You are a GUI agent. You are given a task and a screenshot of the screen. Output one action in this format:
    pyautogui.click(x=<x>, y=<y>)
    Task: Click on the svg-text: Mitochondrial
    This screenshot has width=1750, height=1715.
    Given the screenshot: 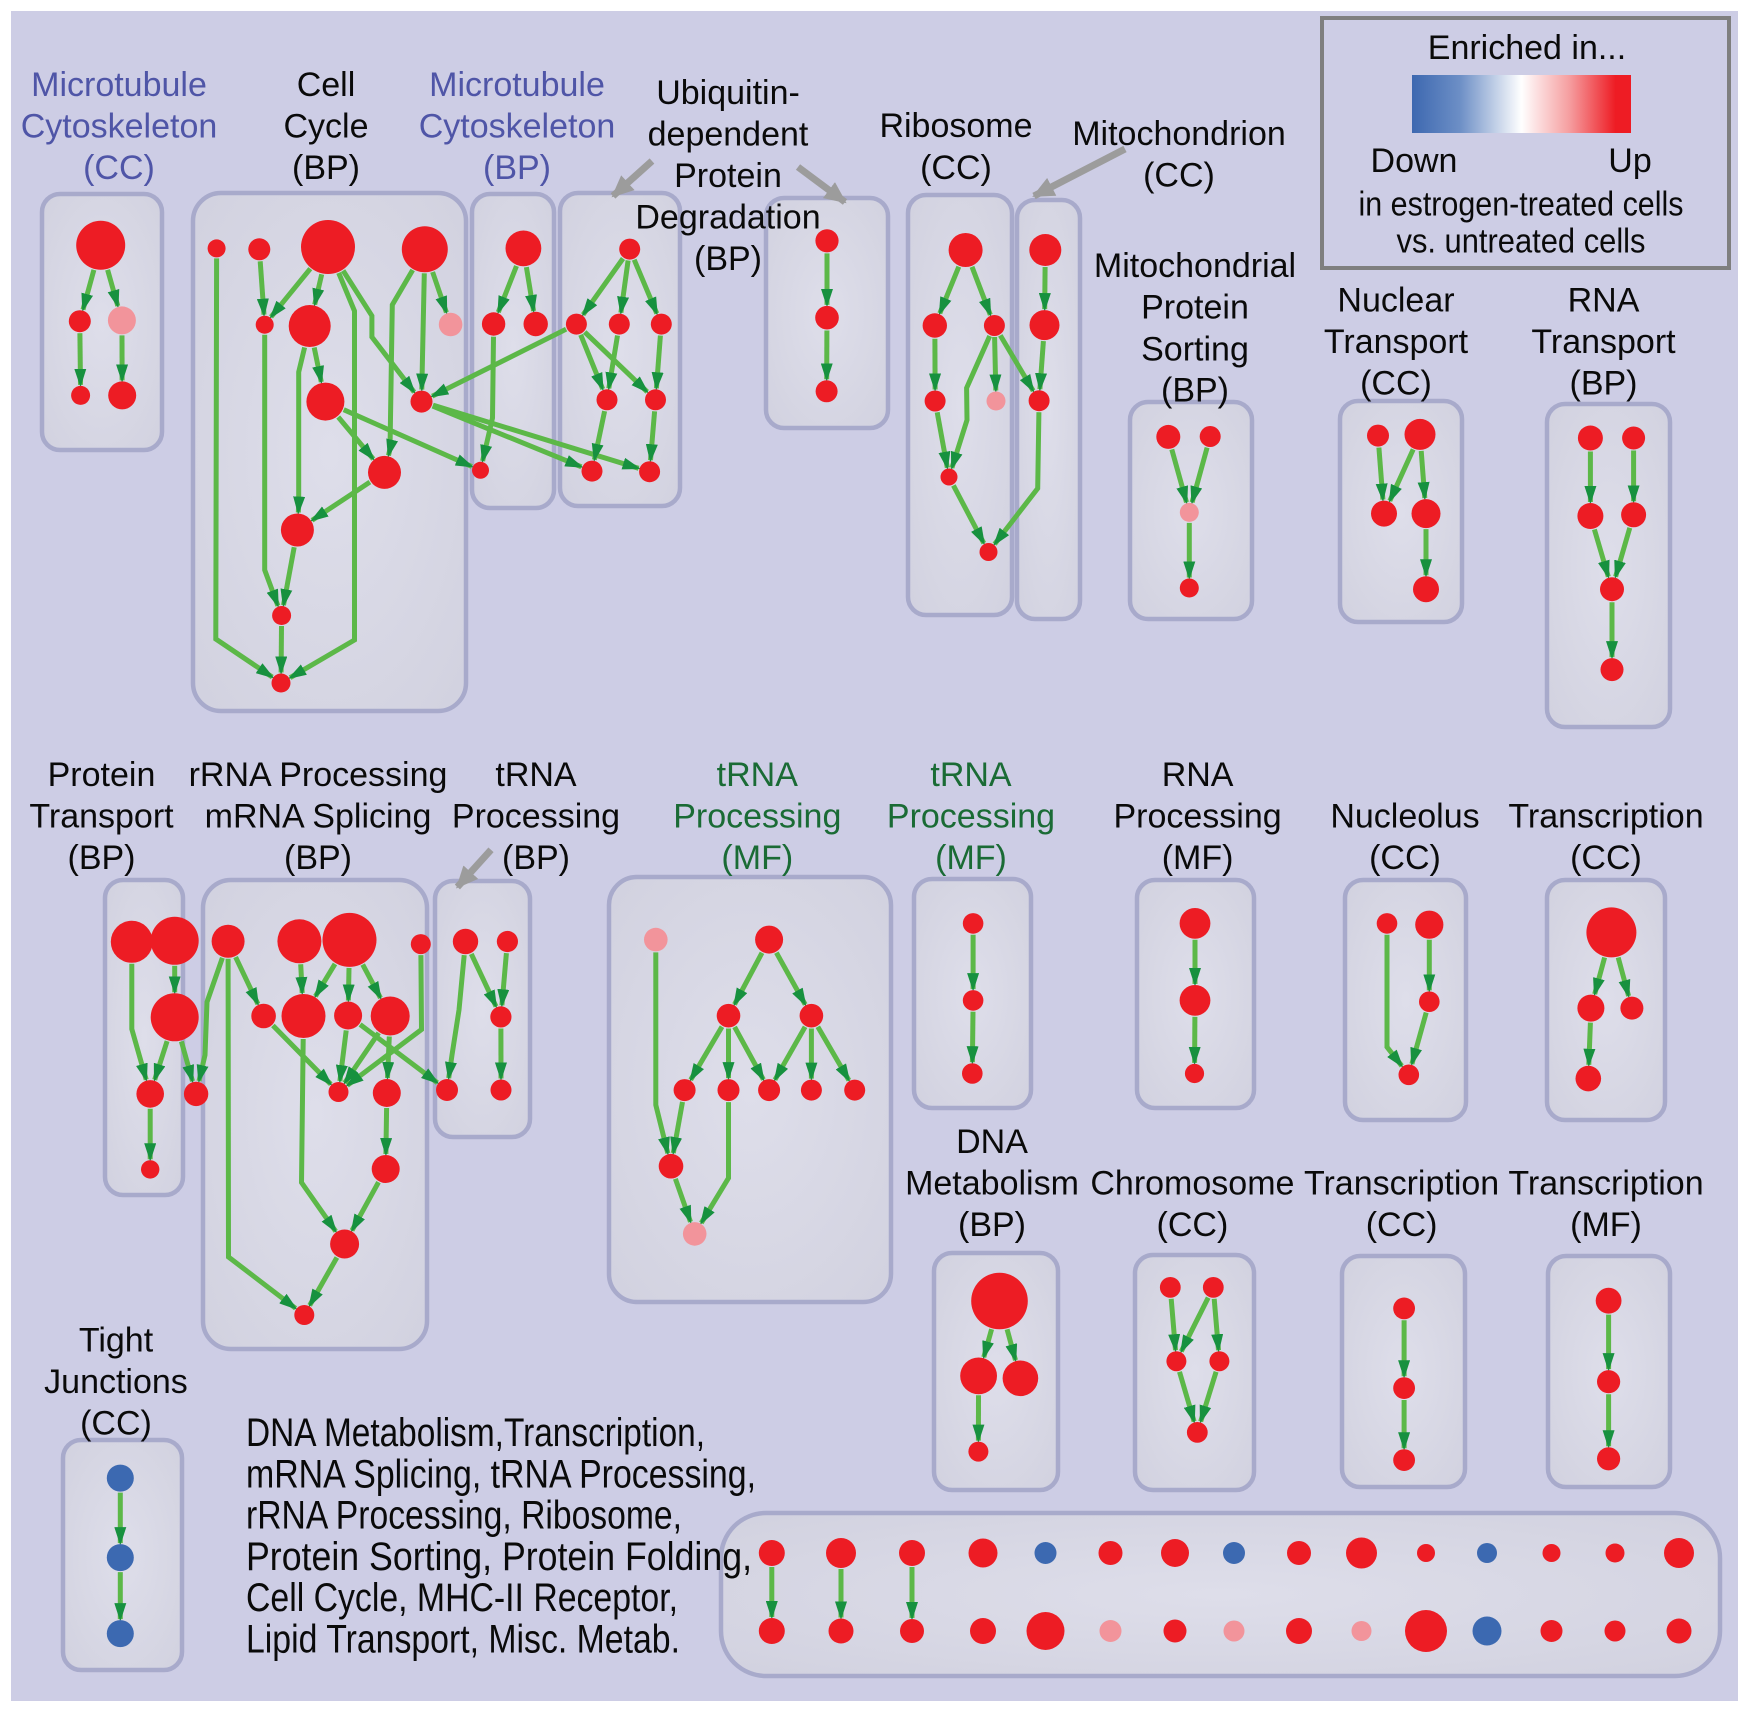 What is the action you would take?
    pyautogui.click(x=1195, y=266)
    